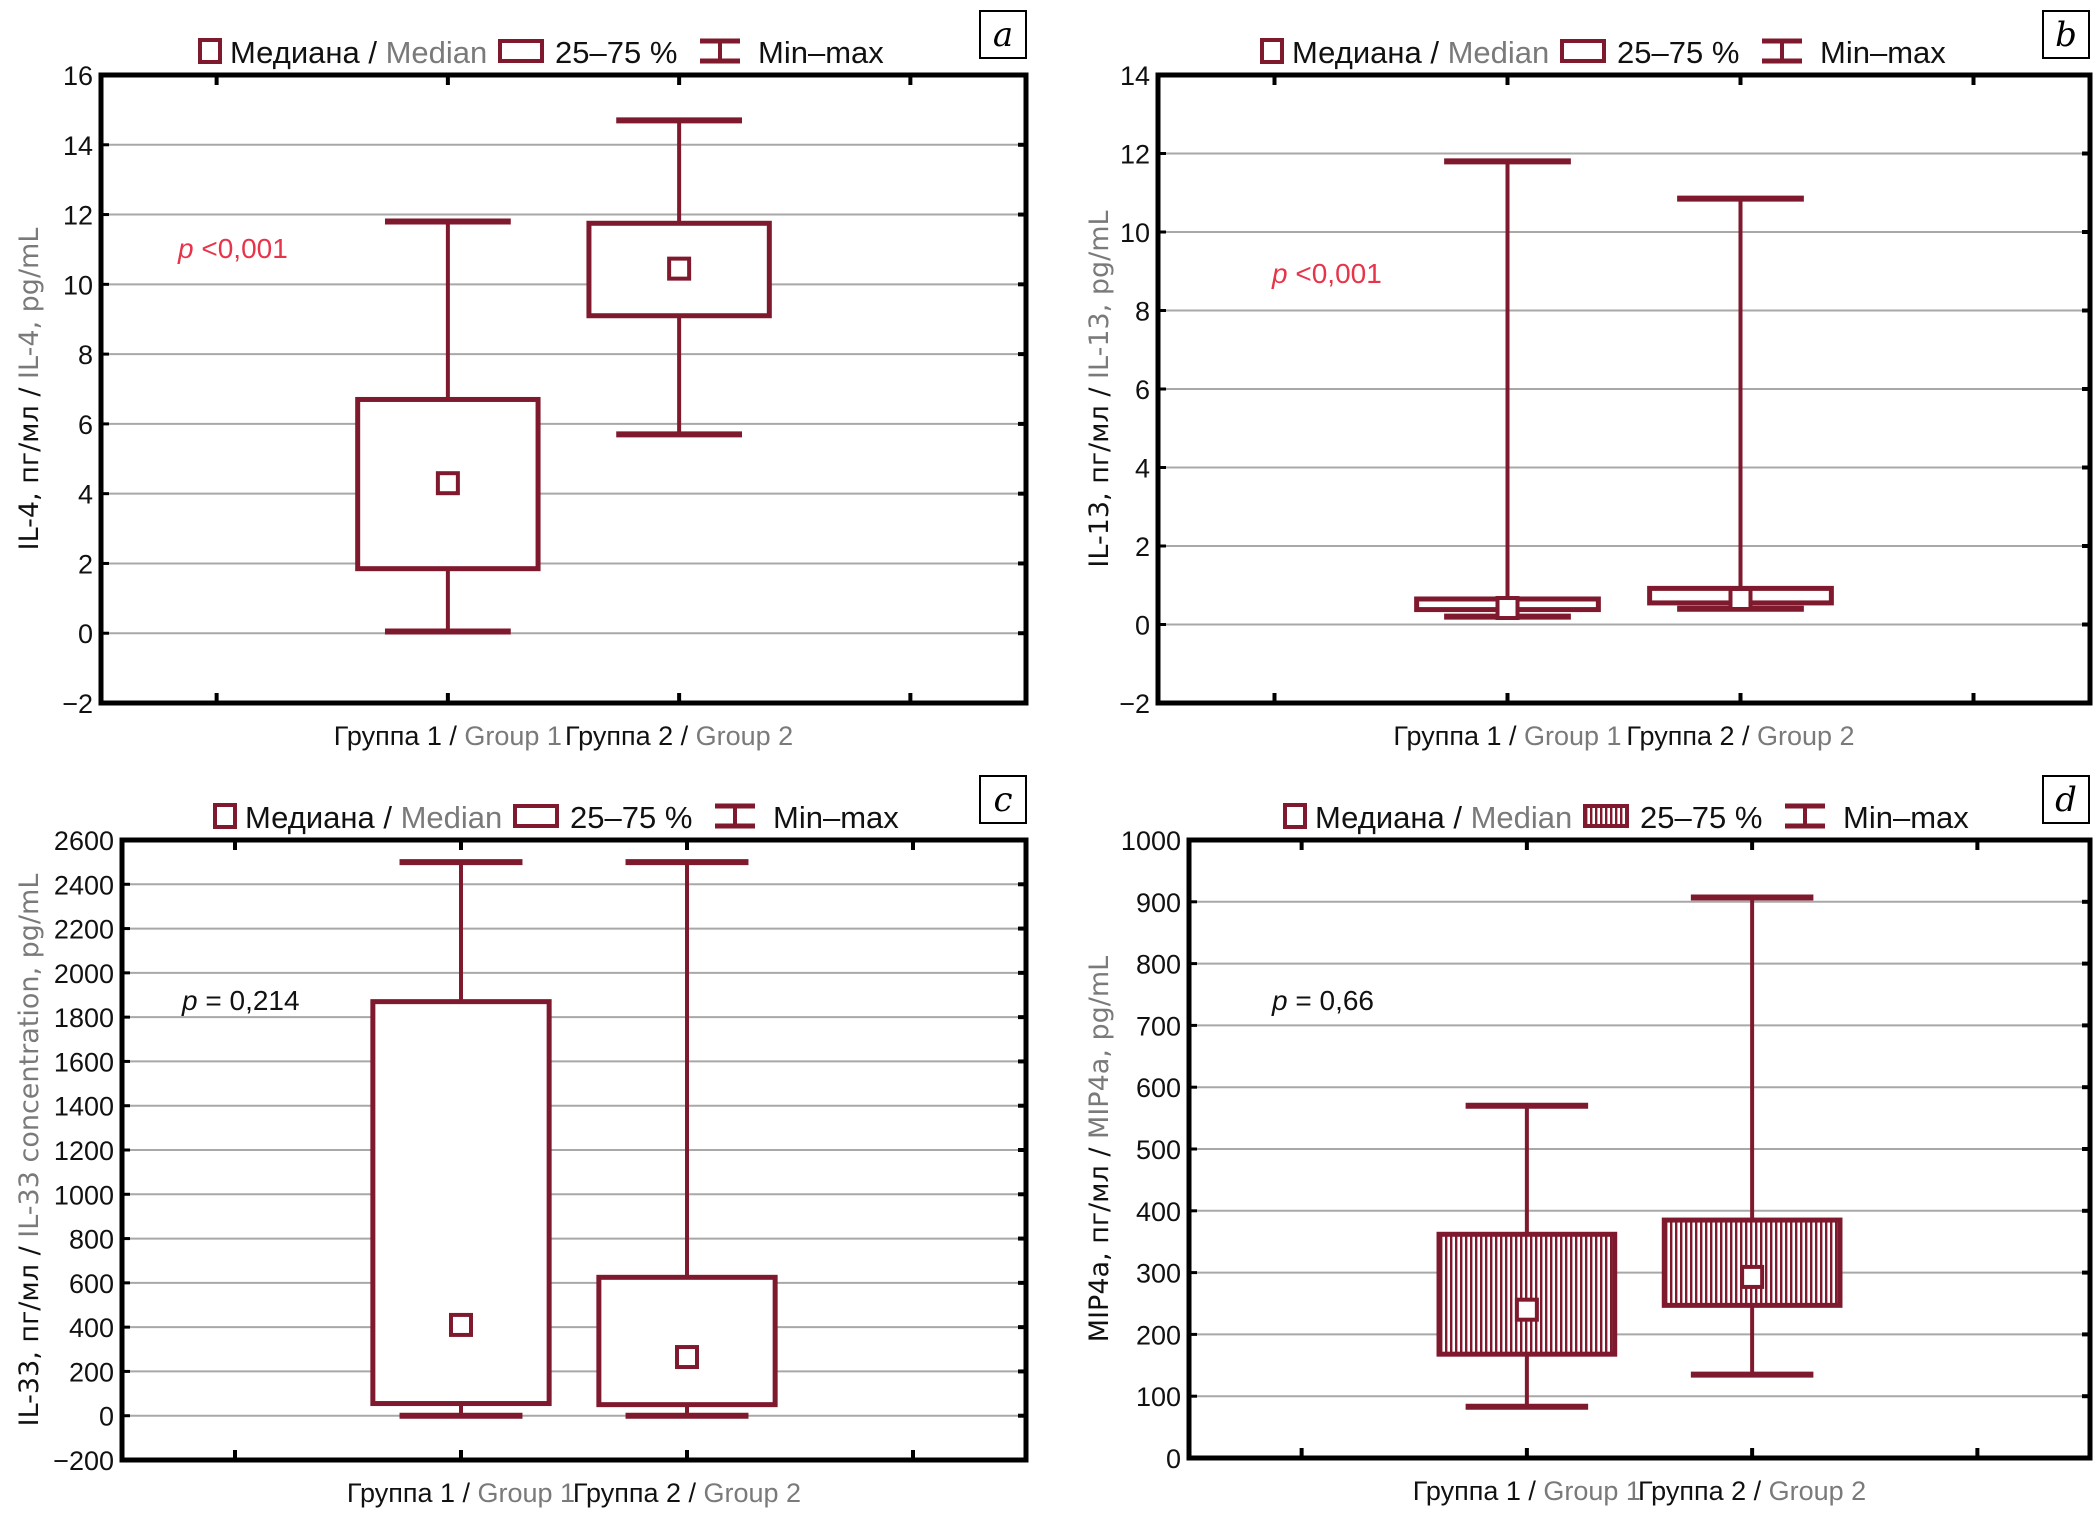 Image resolution: width=2093 pixels, height=1515 pixels. Describe the element at coordinates (29, 303) in the screenshot. I see `ylabel-en: IL-4, pg/mL` at that location.